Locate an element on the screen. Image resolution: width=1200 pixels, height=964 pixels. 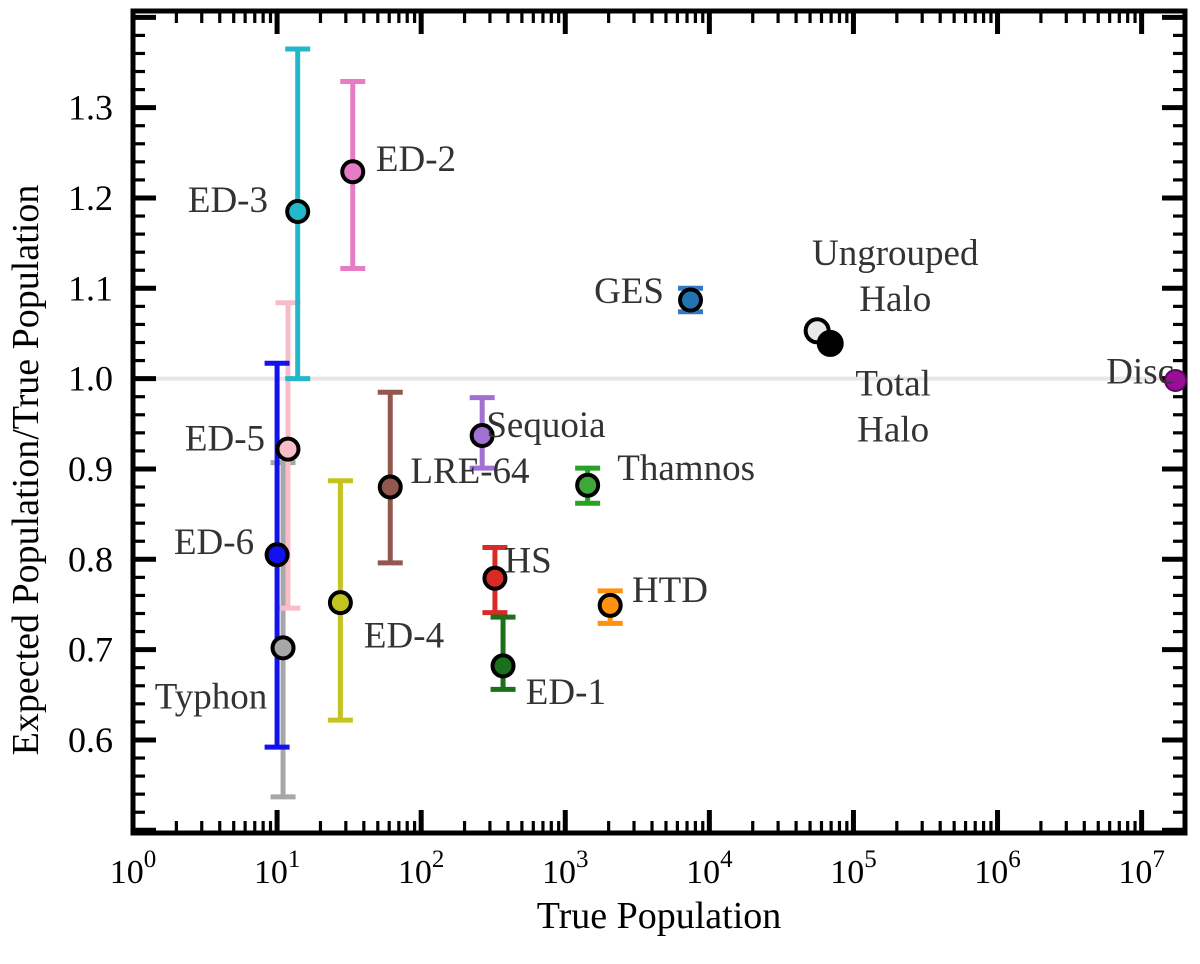
data-point-htd is located at coordinates (610, 605).